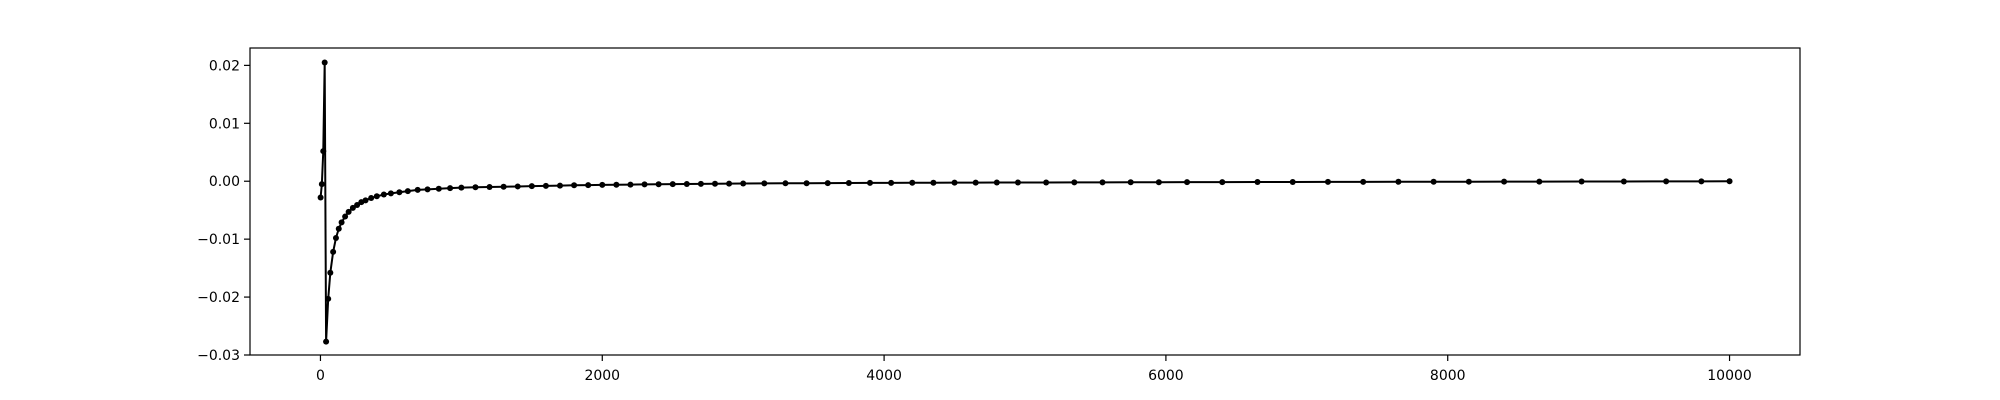 This screenshot has width=2000, height=400. I want to click on y-tick-label: −0.01, so click(218, 240).